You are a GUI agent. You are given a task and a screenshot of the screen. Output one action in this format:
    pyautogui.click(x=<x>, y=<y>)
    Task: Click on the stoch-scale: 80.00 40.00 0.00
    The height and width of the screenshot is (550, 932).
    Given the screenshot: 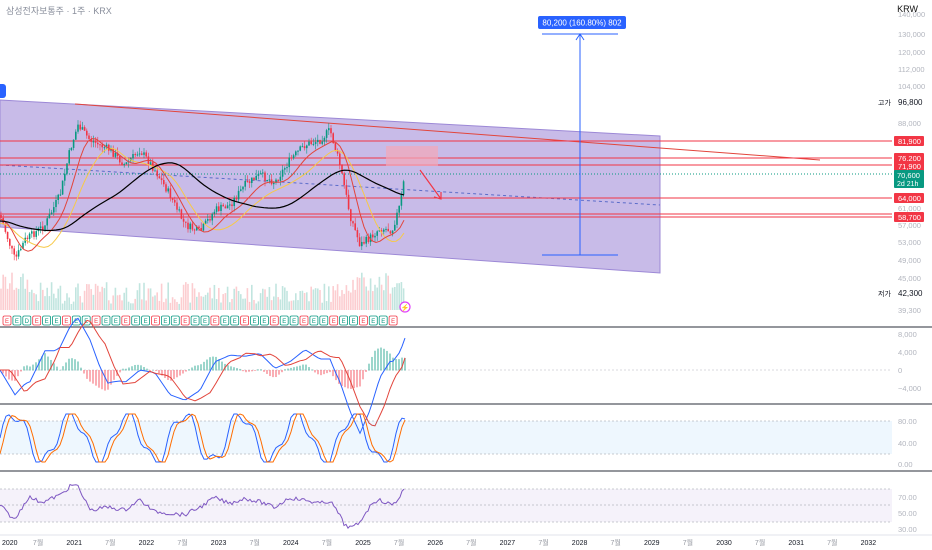 What is the action you would take?
    pyautogui.click(x=907, y=443)
    